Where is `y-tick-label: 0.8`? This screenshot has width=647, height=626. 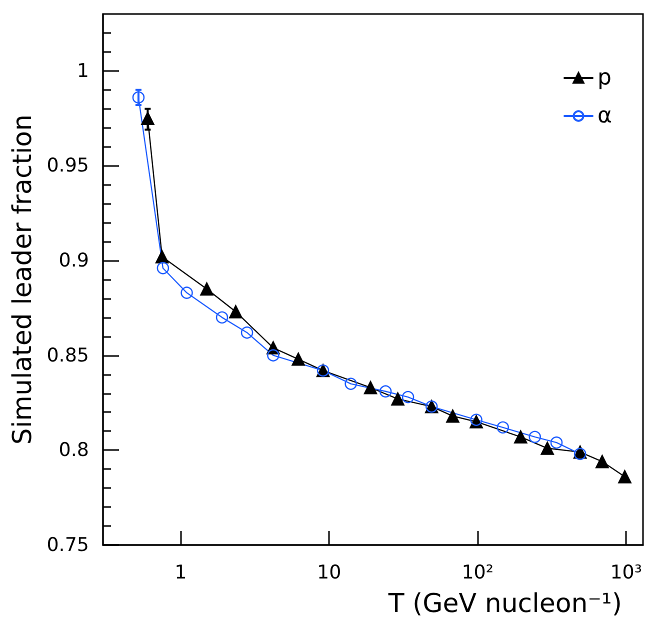
y-tick-label: 0.8 is located at coordinates (73, 450).